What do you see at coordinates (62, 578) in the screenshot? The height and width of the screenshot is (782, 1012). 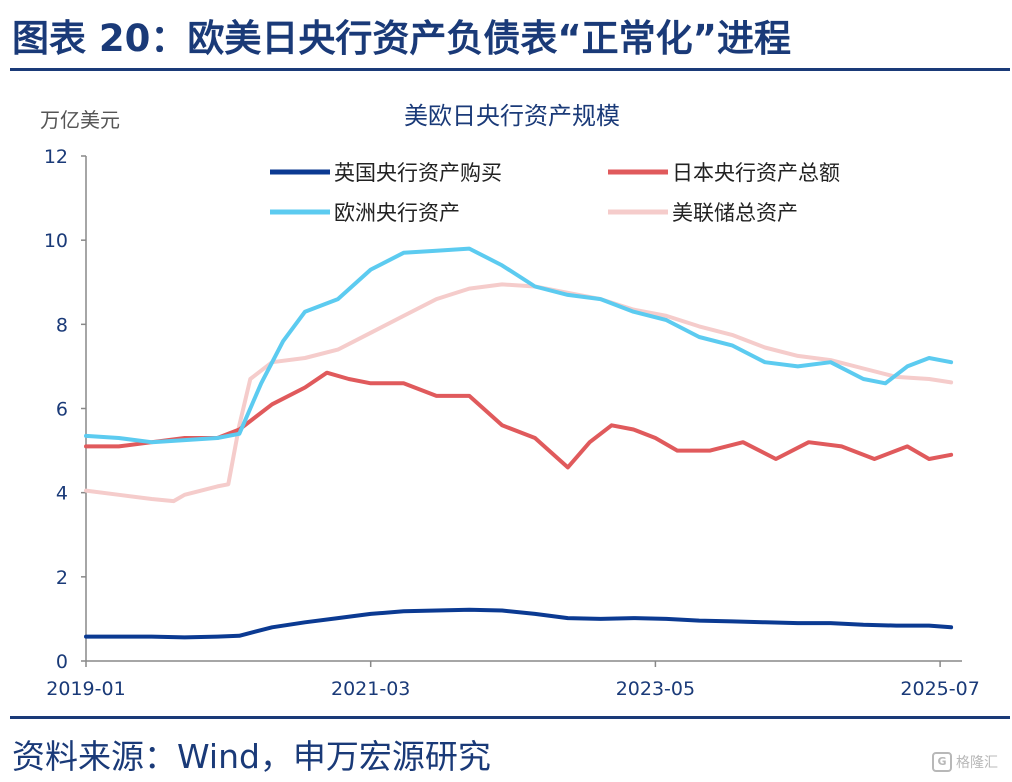 I see `y-tick-label: 2` at bounding box center [62, 578].